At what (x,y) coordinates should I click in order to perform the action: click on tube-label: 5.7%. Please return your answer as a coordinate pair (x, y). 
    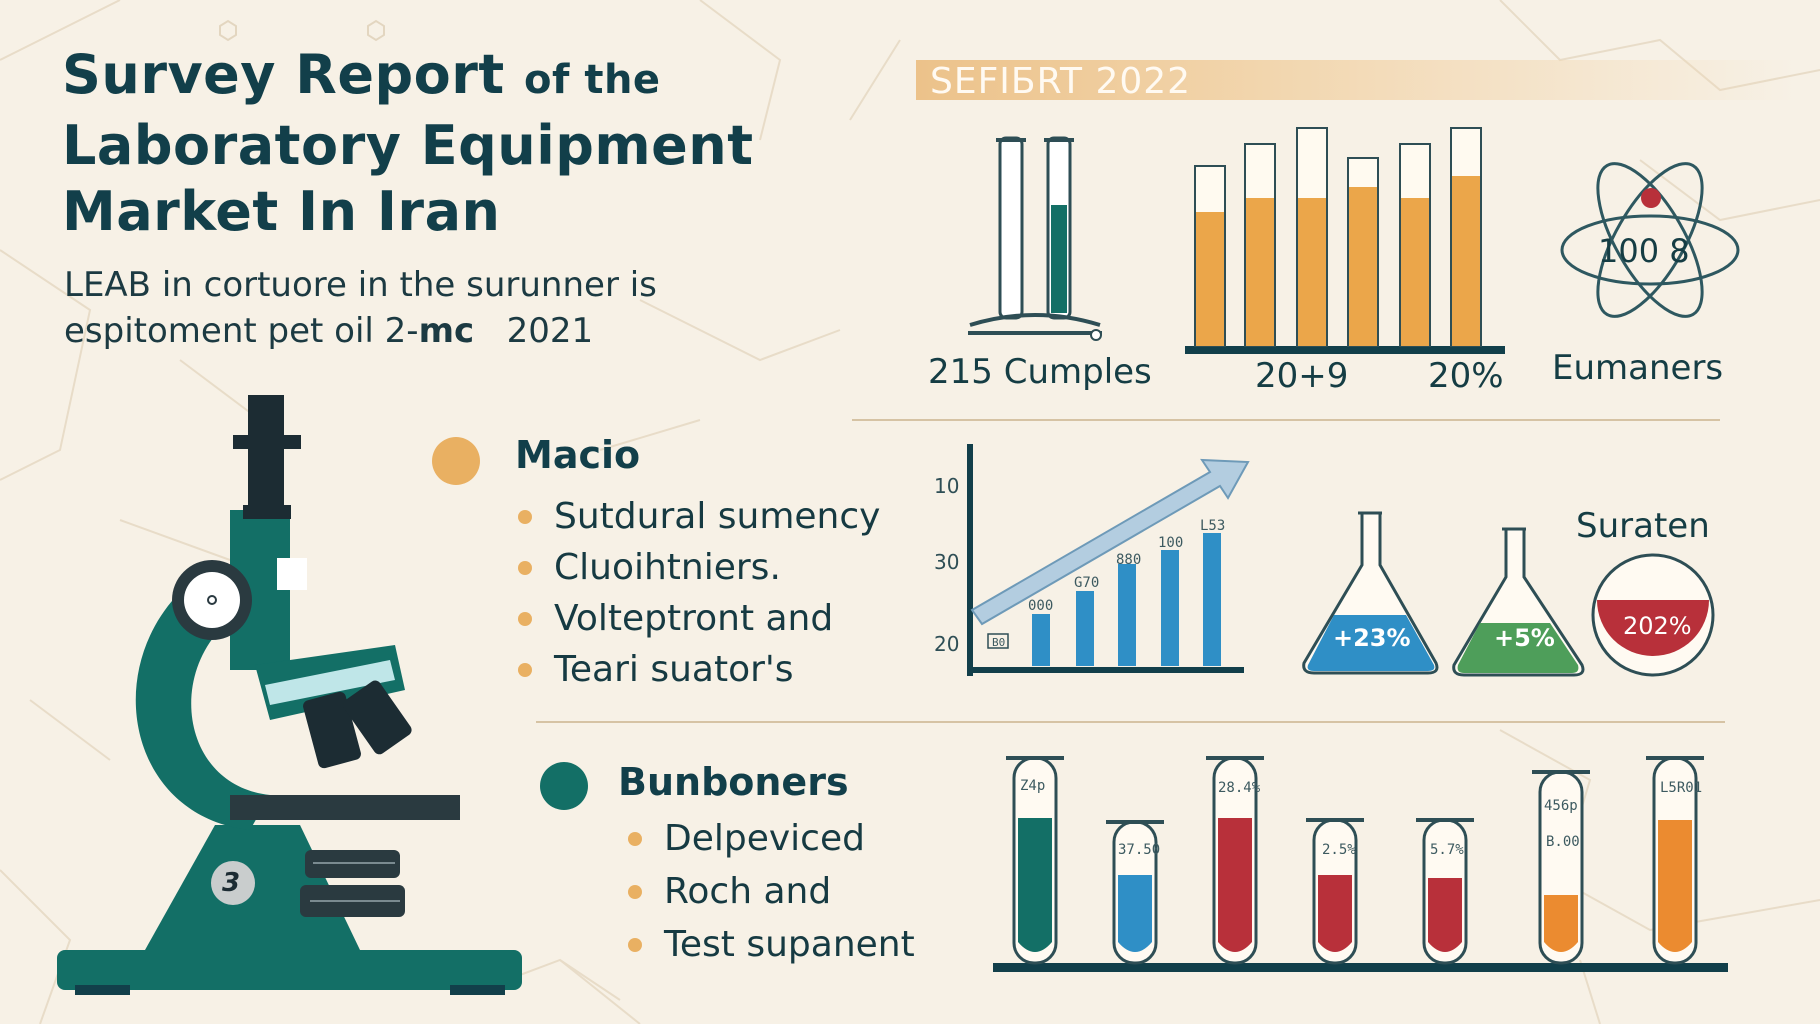
    Looking at the image, I should click on (1447, 850).